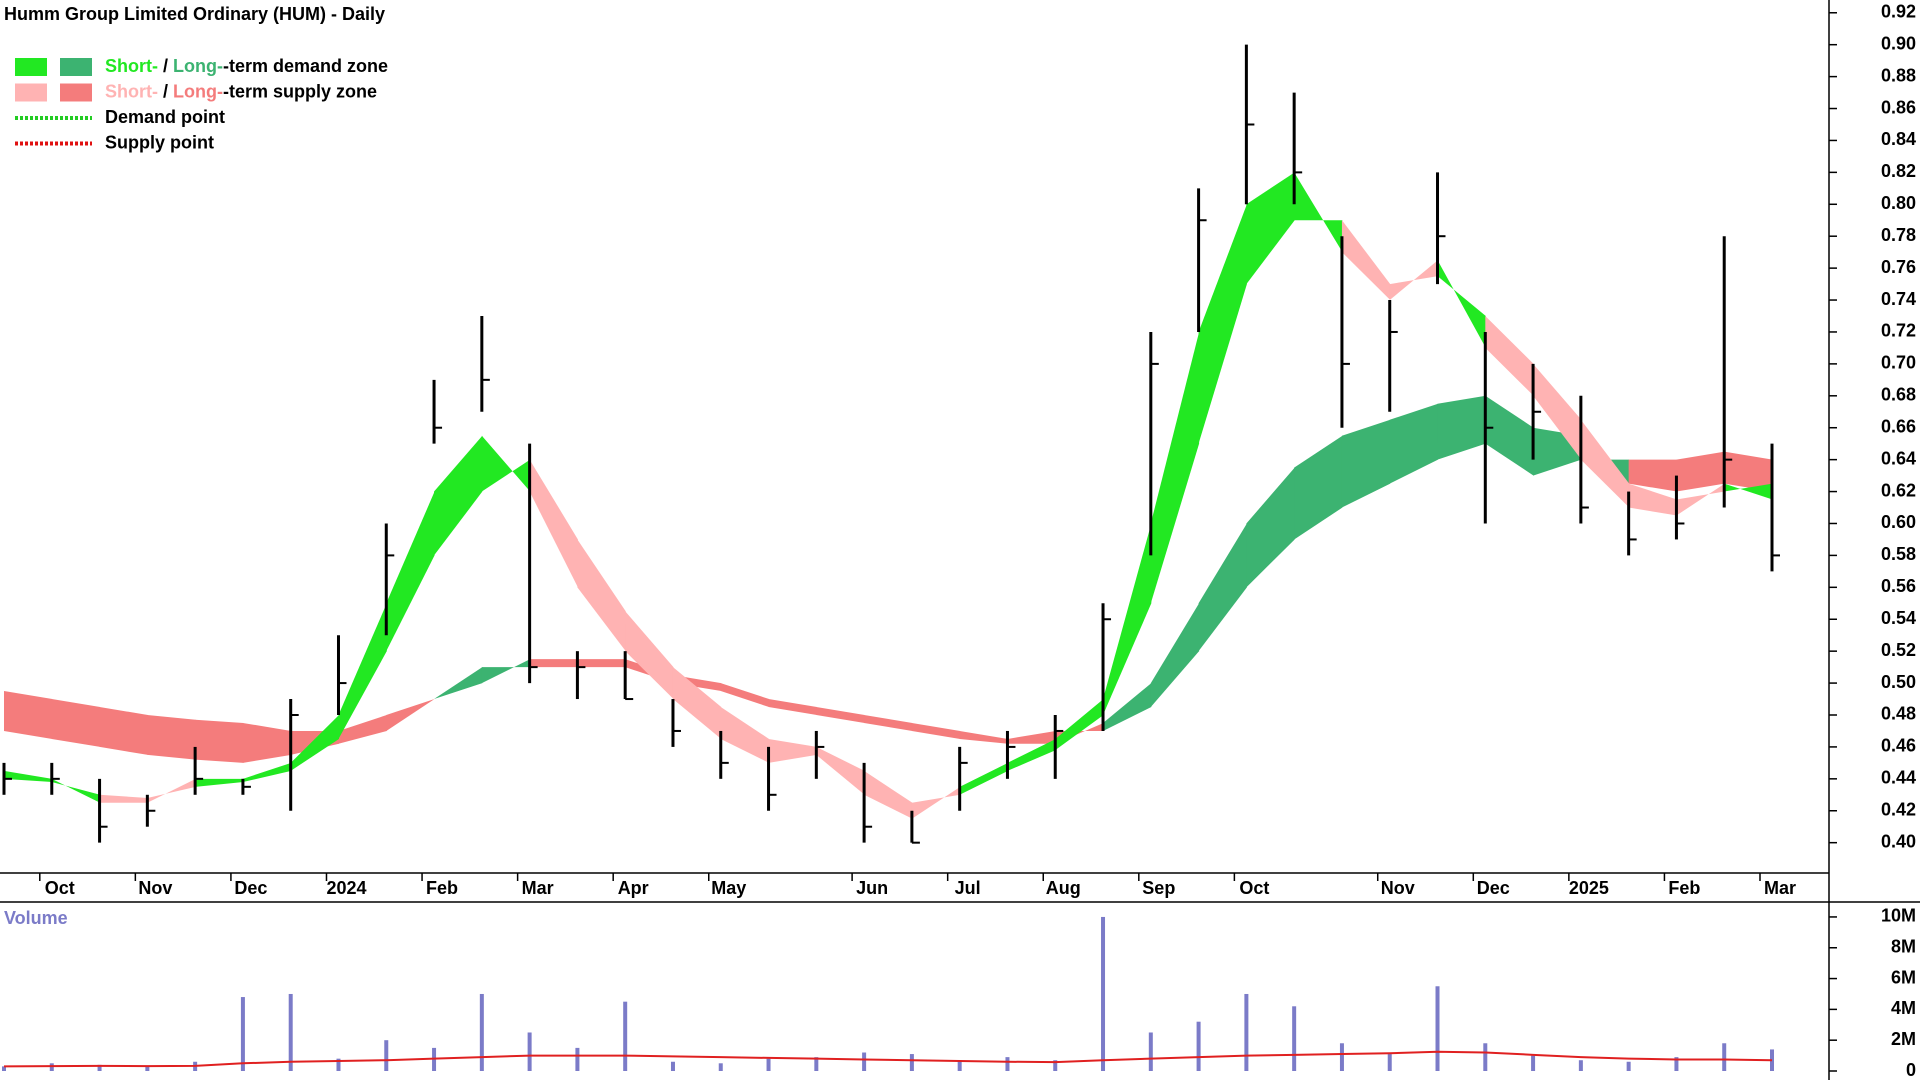 Image resolution: width=1920 pixels, height=1080 pixels. Describe the element at coordinates (1898, 778) in the screenshot. I see `y-tick-label: 0.44` at that location.